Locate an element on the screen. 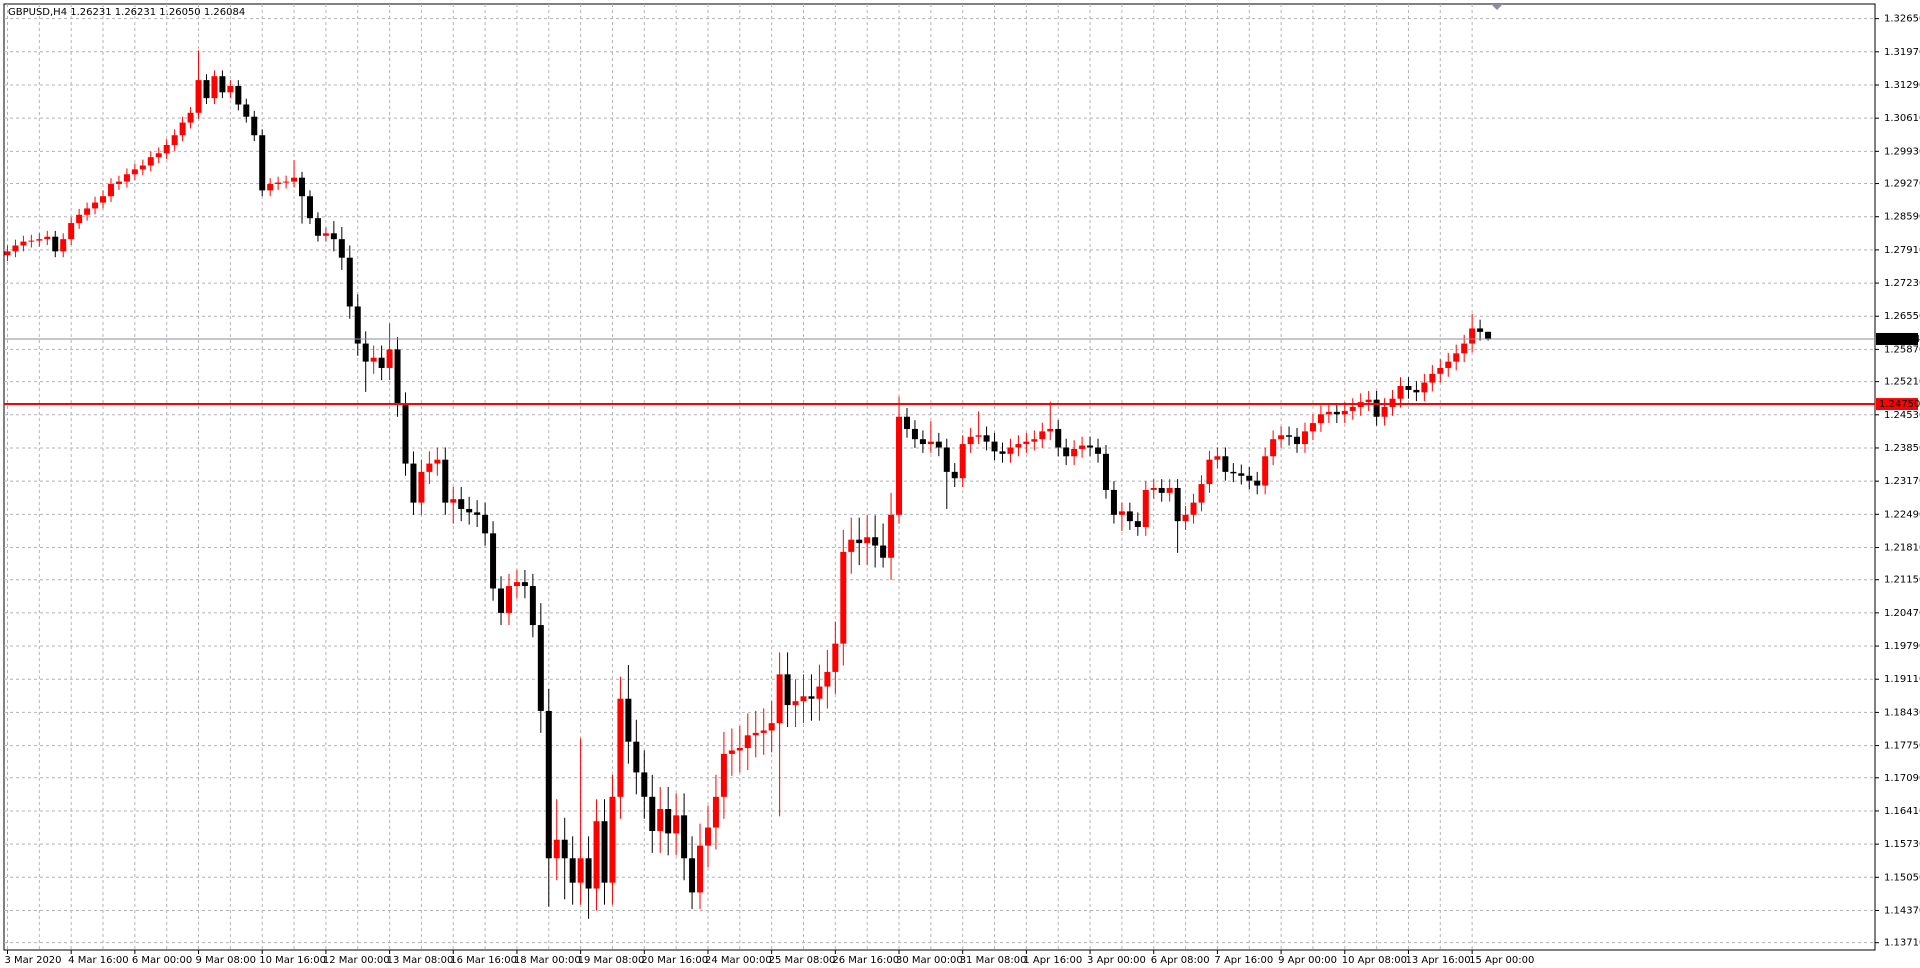  y-tick-label: 1.19110 is located at coordinates (1902, 679).